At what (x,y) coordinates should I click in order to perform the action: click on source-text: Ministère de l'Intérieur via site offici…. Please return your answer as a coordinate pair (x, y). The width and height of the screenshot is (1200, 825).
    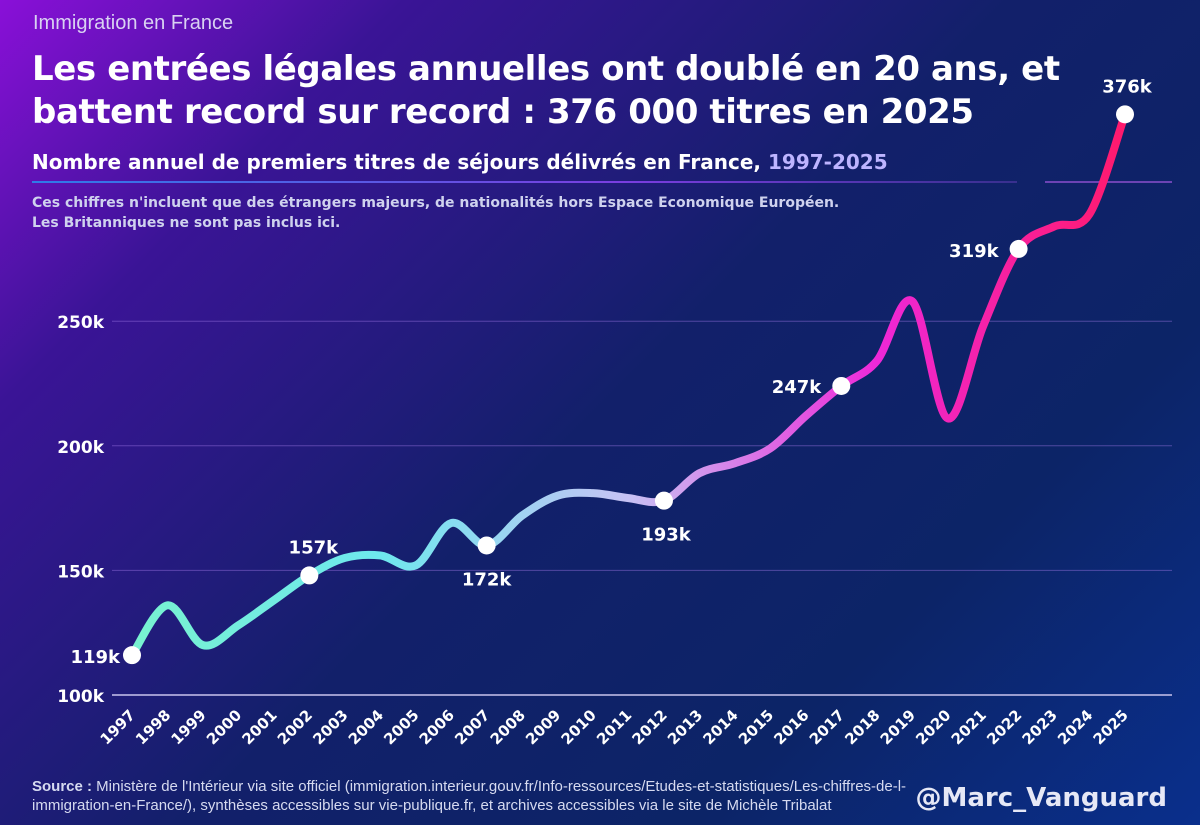
    Looking at the image, I should click on (469, 796).